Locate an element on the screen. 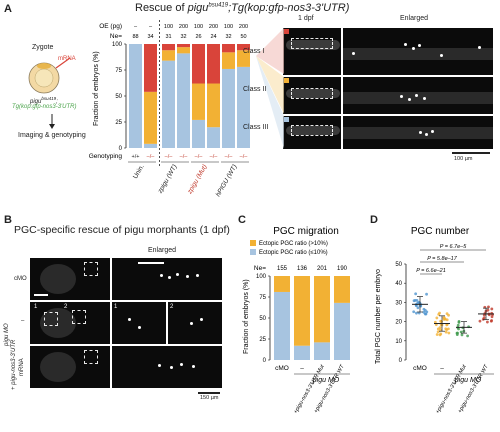 The image size is (500, 432). a-scale-label: 100 µm is located at coordinates (463, 159).